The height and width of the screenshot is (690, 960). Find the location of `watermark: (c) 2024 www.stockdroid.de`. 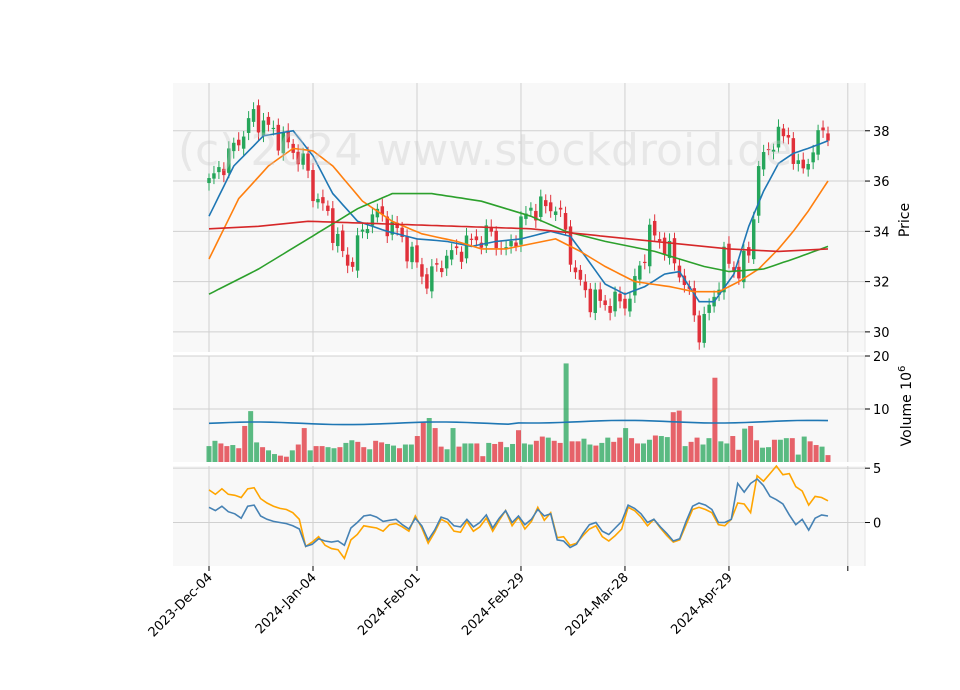

watermark: (c) 2024 www.stockdroid.de is located at coordinates (485, 150).